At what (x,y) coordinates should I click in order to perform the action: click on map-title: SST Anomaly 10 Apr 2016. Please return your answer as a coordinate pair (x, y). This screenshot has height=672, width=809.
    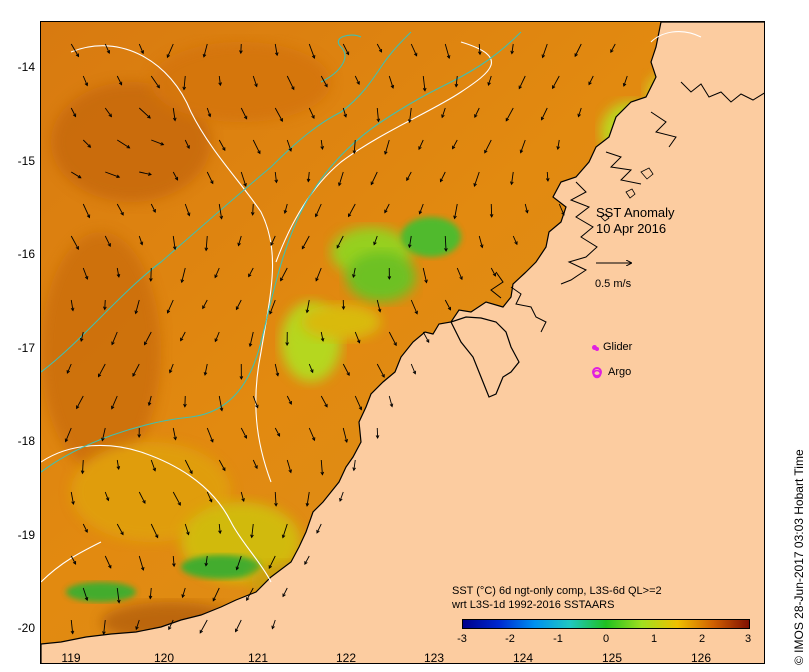
    Looking at the image, I should click on (635, 221).